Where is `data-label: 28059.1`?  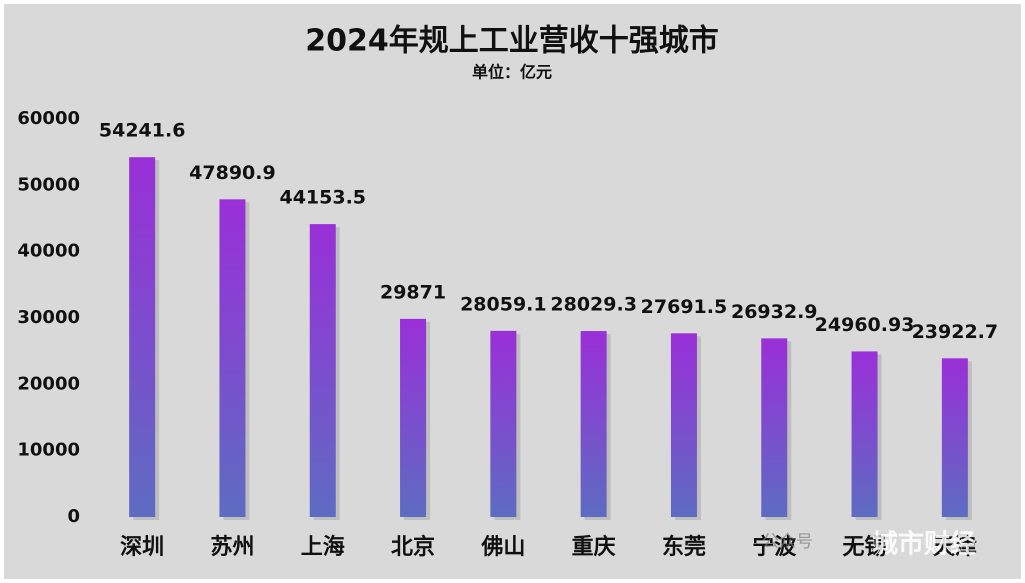 data-label: 28059.1 is located at coordinates (503, 304).